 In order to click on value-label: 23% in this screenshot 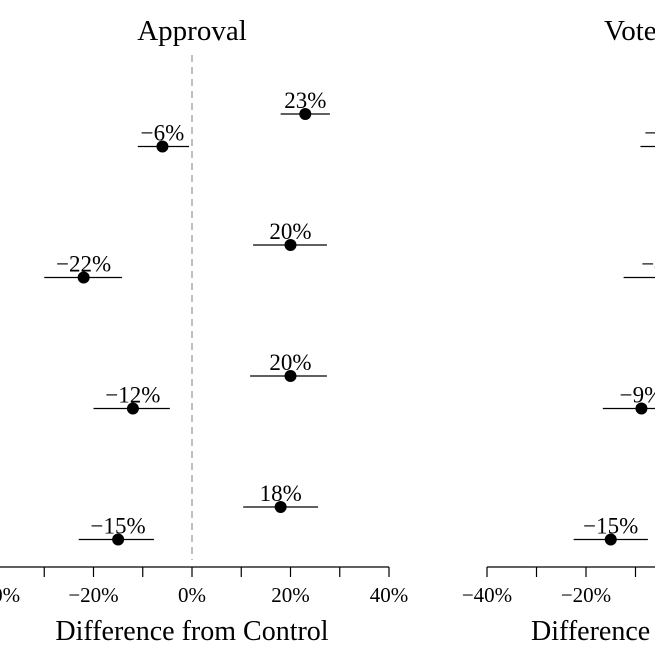, I will do `click(305, 100)`.